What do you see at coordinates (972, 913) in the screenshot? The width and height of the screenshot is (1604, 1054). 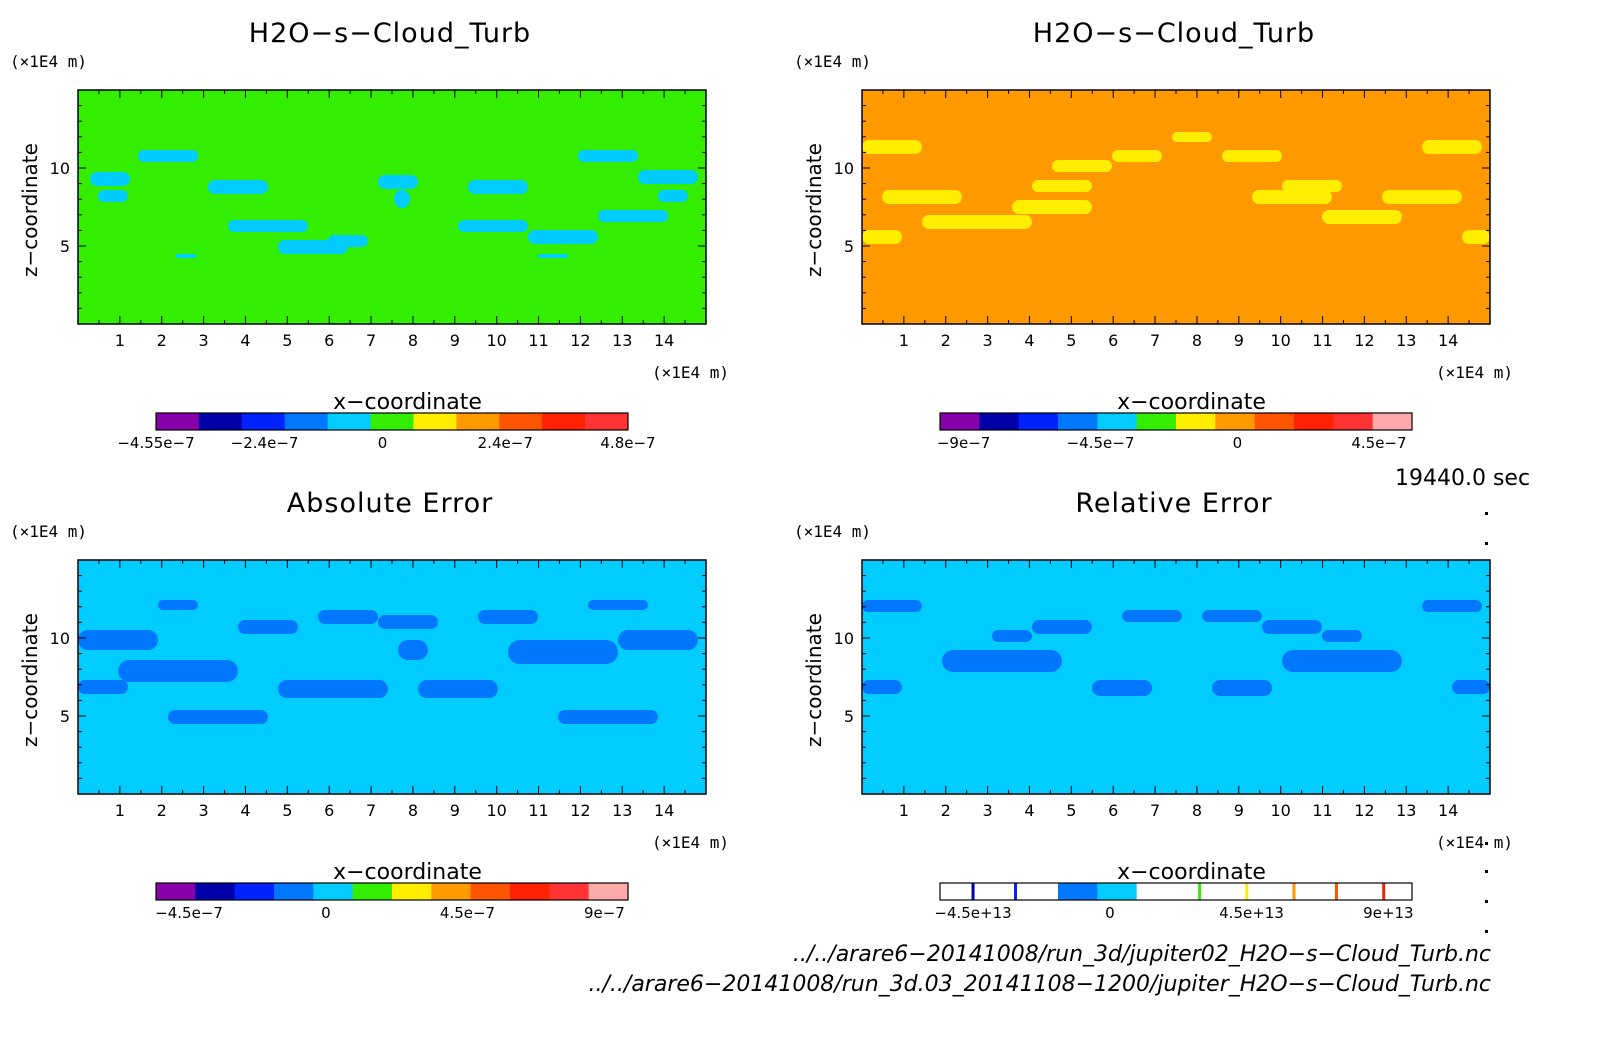 I see `colorbar-label: −4.5e+13` at bounding box center [972, 913].